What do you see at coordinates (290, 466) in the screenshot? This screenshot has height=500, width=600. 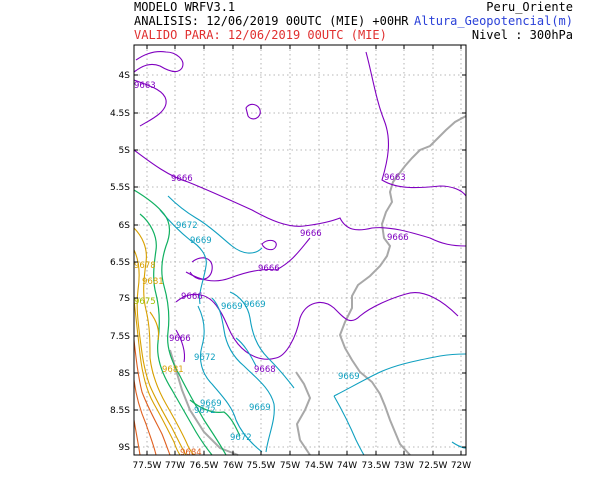 I see `lon-label: 75W` at bounding box center [290, 466].